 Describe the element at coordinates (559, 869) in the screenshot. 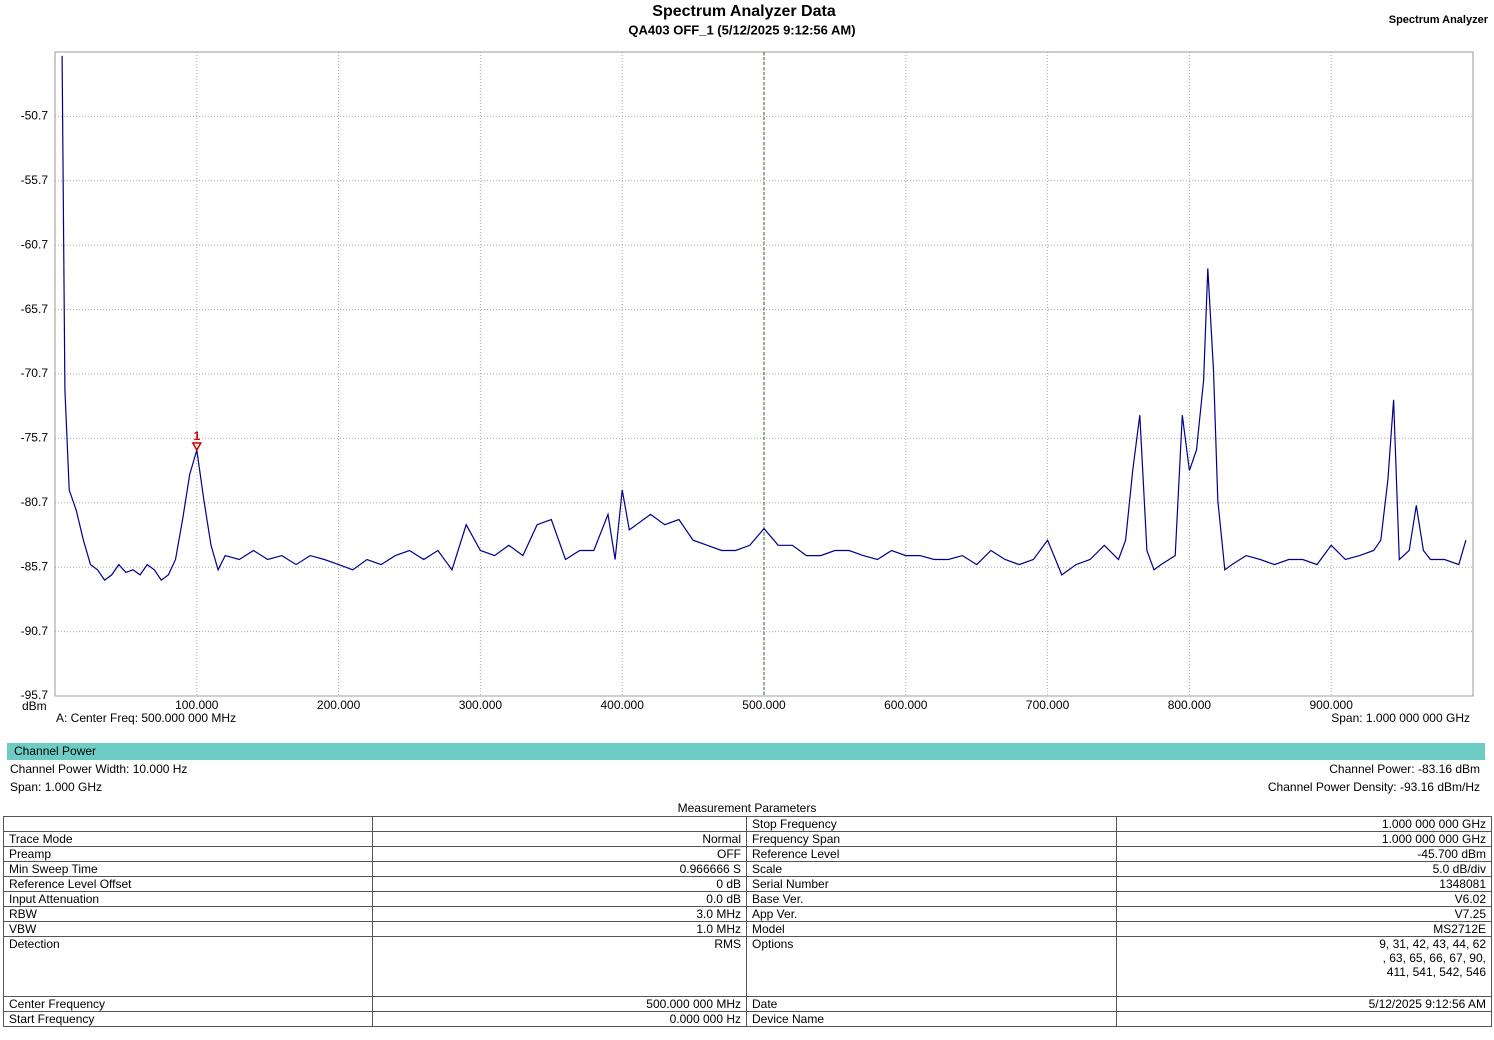

I see `table-cell: 0.966666 S` at that location.